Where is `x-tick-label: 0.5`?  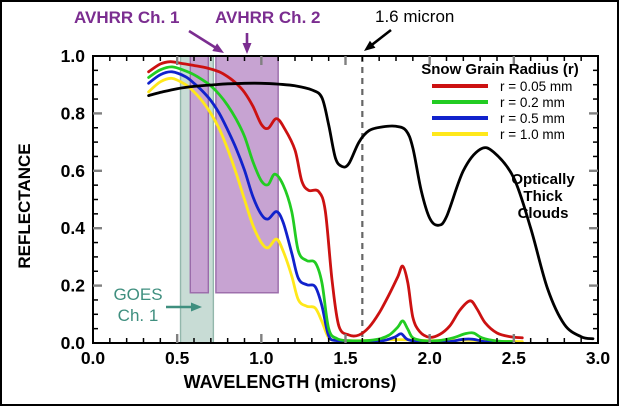 x-tick-label: 0.5 is located at coordinates (177, 358).